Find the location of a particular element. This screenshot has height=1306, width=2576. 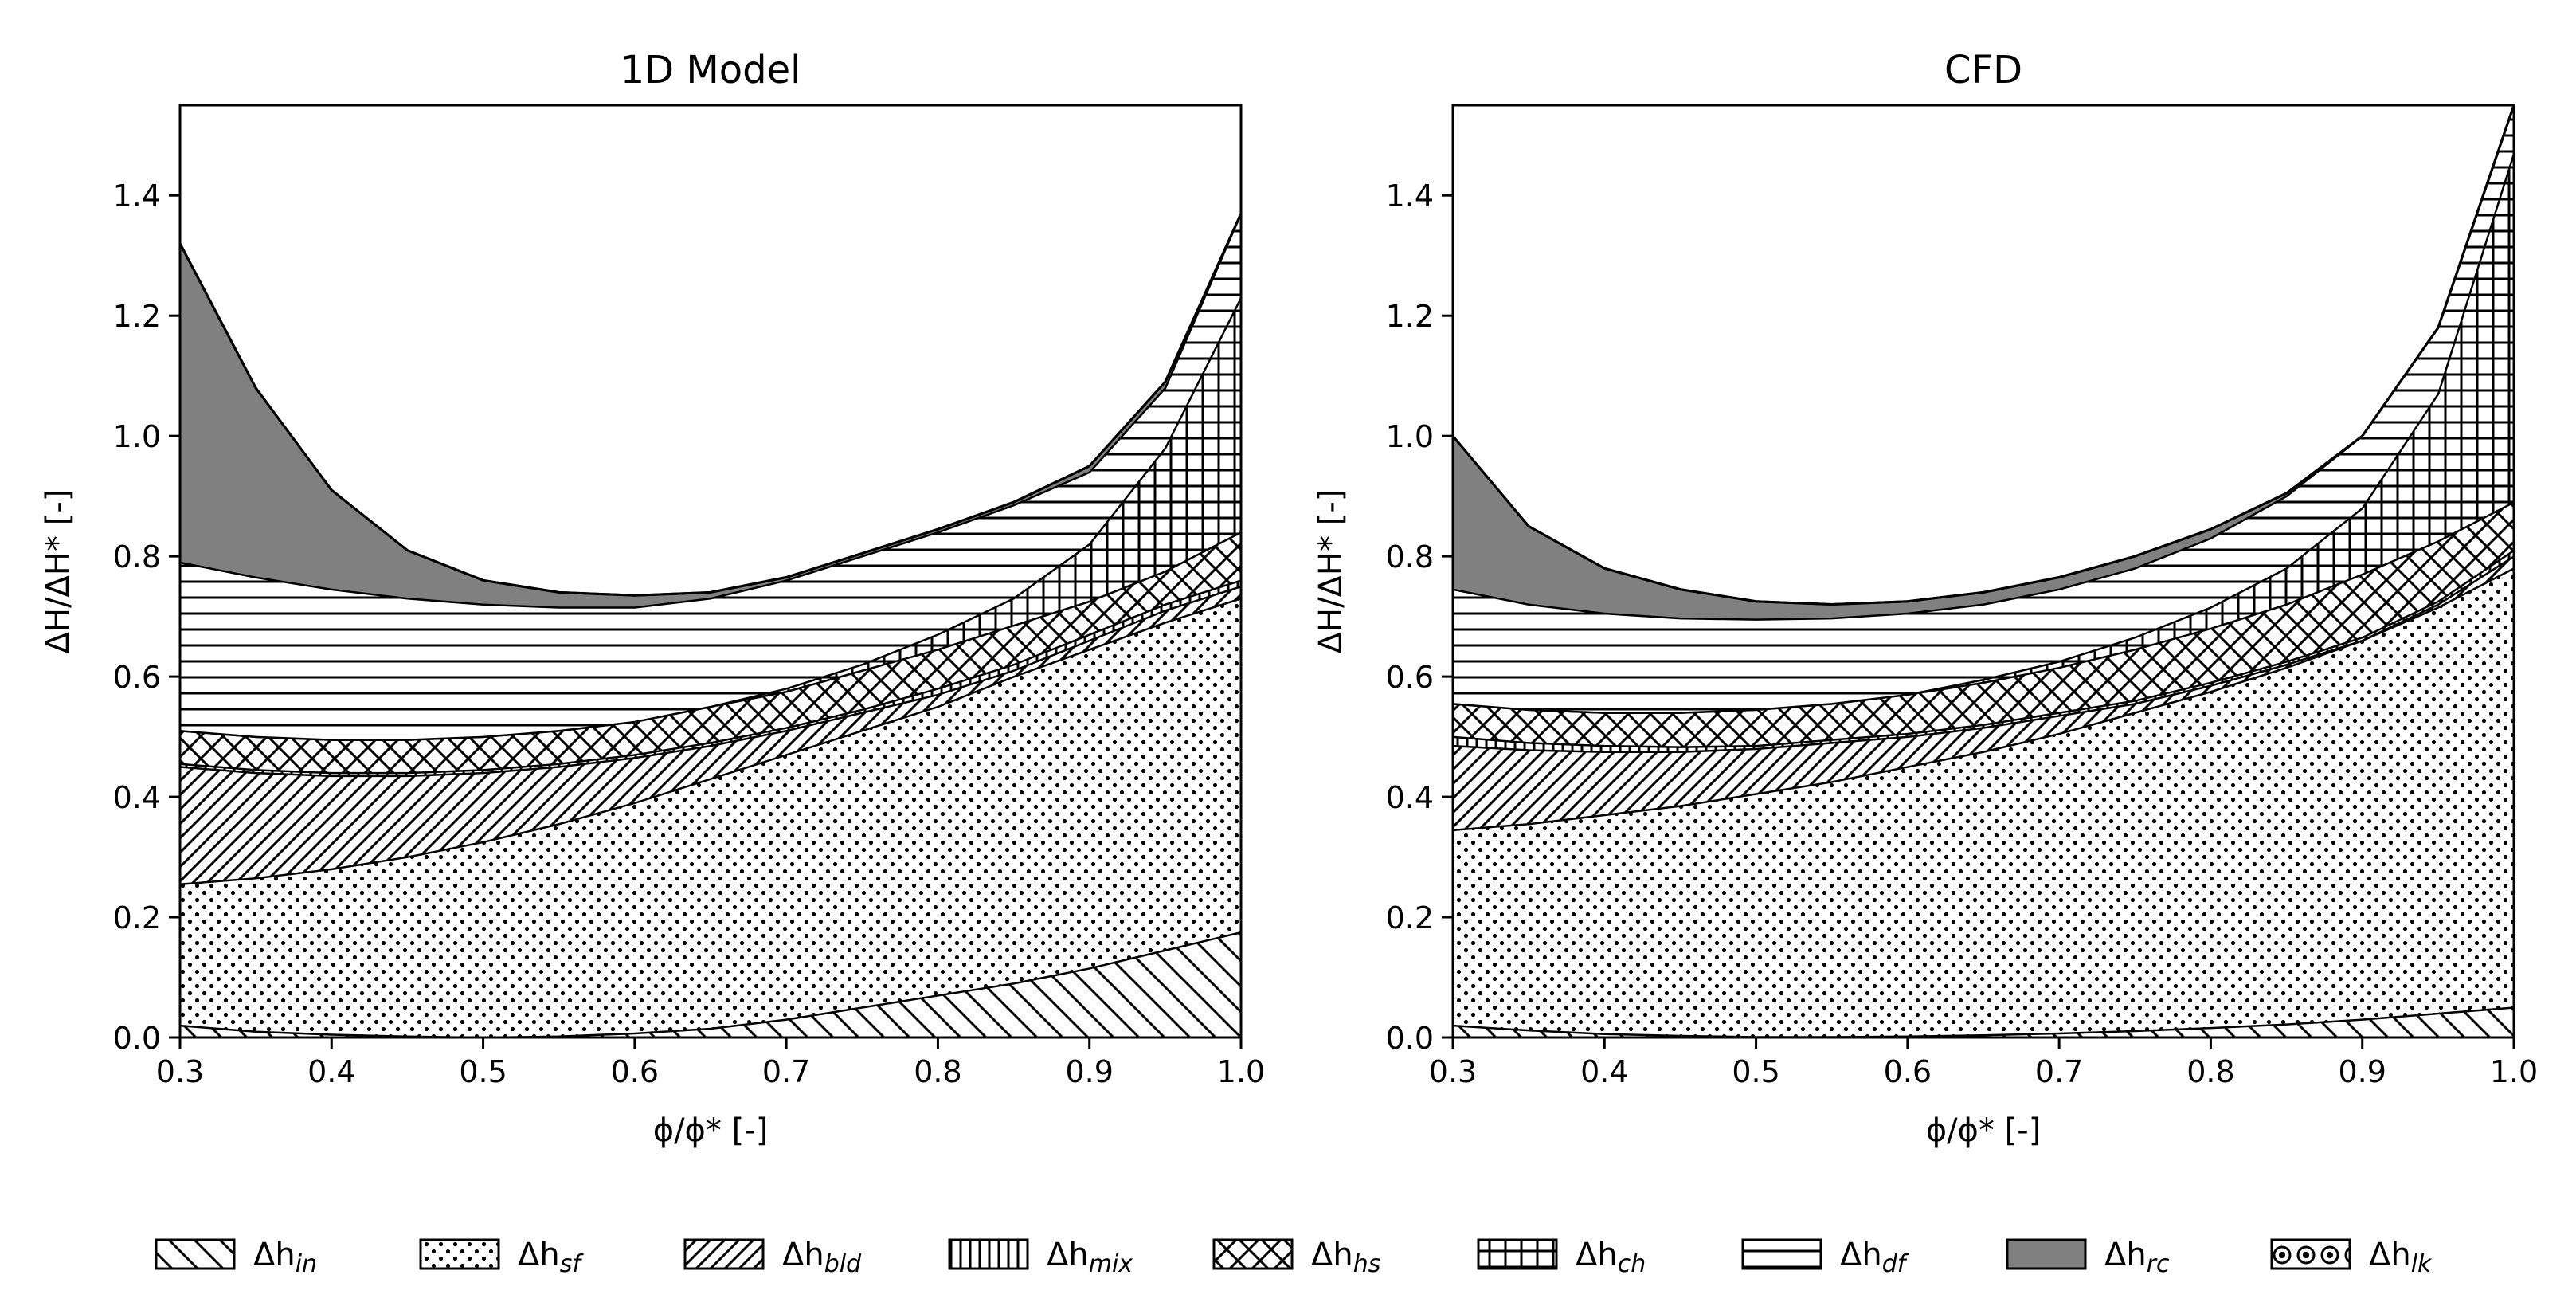

legend-label: Δhch is located at coordinates (1611, 1257).